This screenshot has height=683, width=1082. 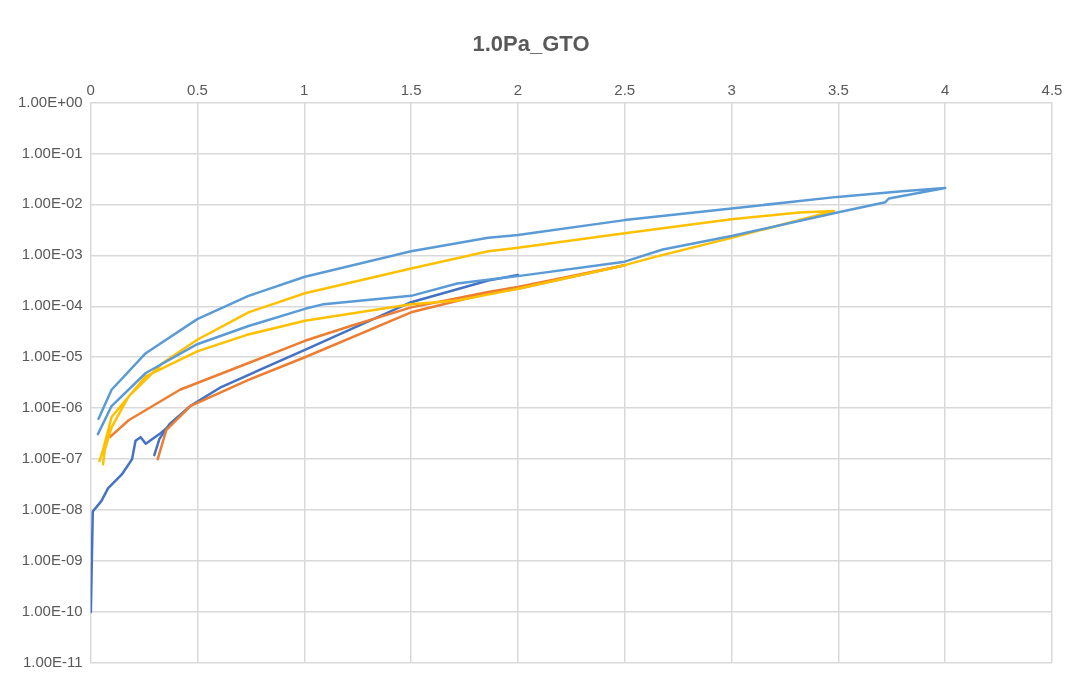 I want to click on x-tick-label: 4.5, so click(x=1052, y=89).